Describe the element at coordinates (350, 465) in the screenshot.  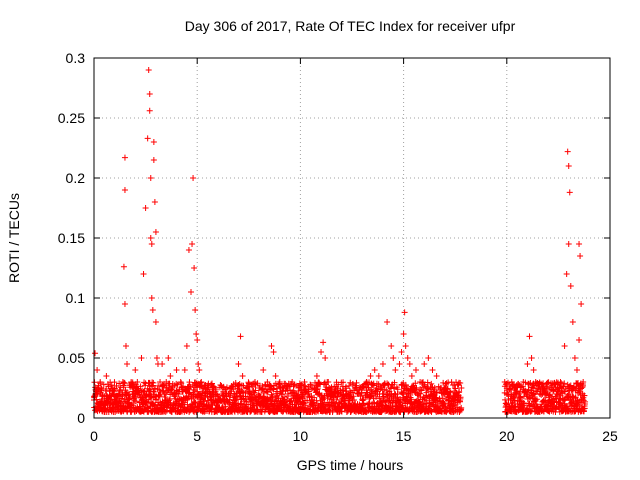
I see `x-axis-label: GPS time / hours` at that location.